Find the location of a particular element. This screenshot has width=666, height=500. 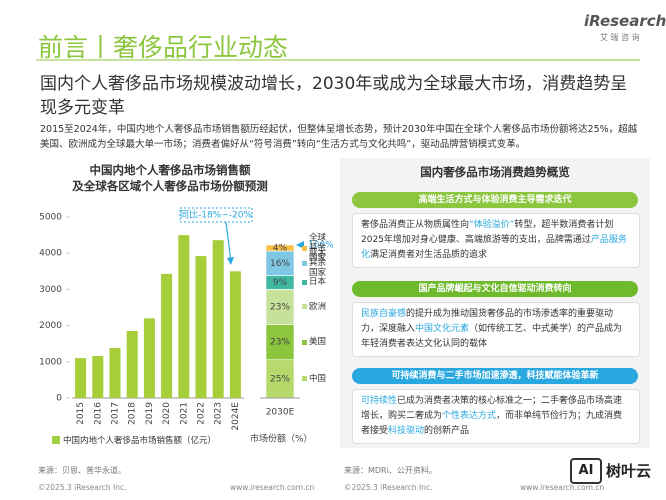

legend-label: 日本 is located at coordinates (318, 282).